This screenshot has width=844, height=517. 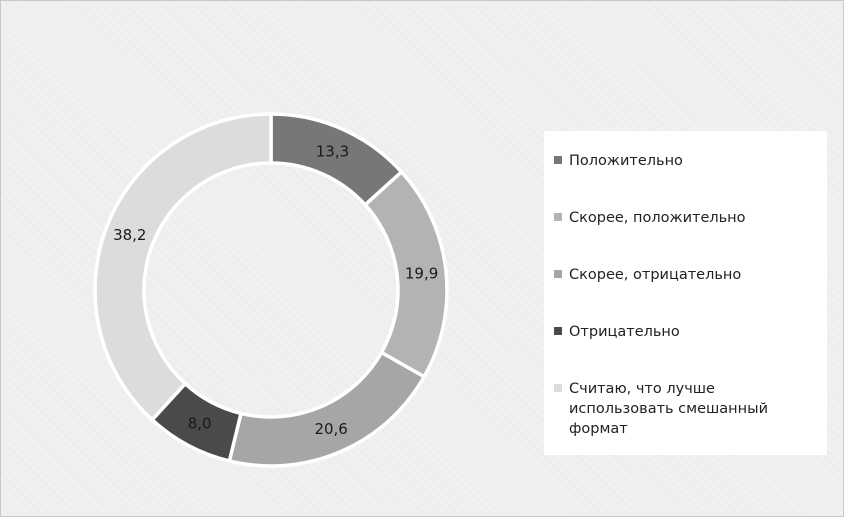 What do you see at coordinates (657, 218) in the screenshot?
I see `legend-label: Скорее, положительно` at bounding box center [657, 218].